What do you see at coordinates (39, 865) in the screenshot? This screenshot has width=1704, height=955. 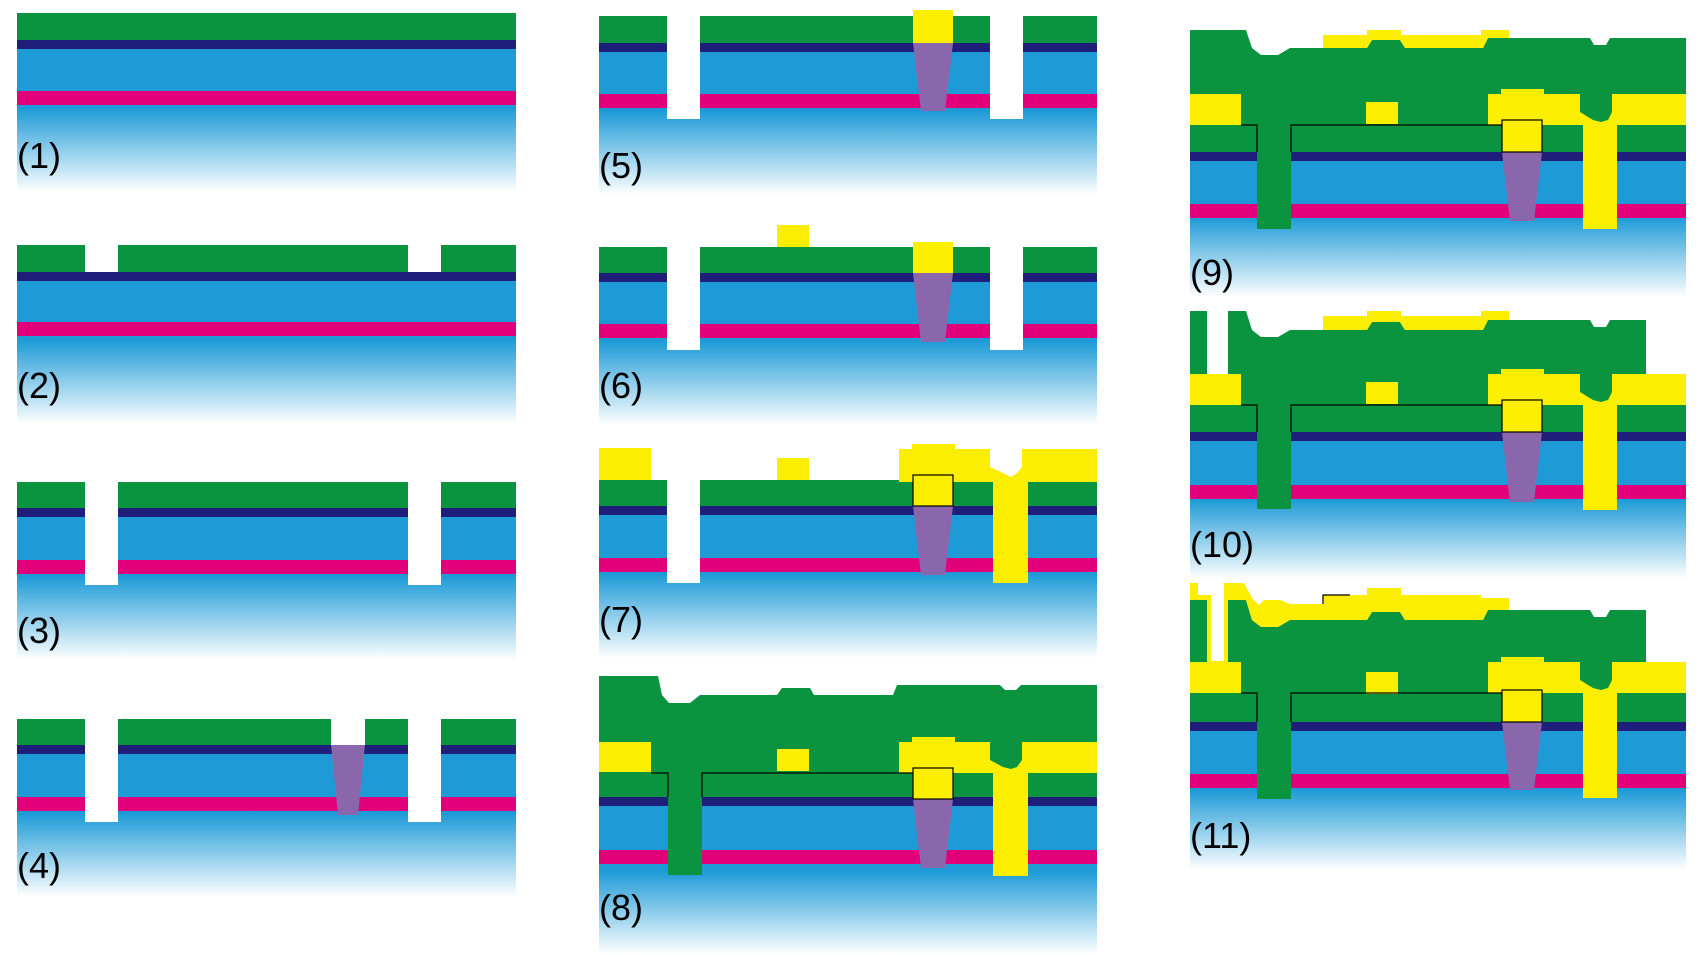 I see `step-label: (4)` at bounding box center [39, 865].